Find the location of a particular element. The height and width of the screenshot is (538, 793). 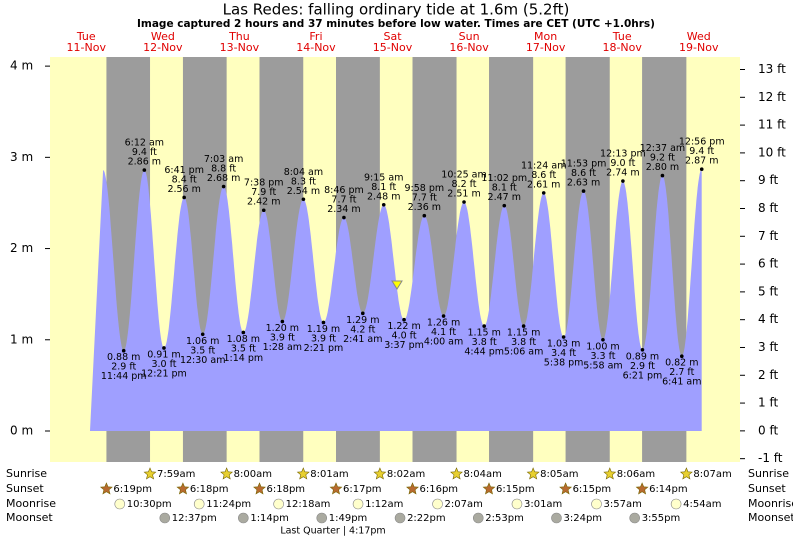

tide-label: 2.51 m is located at coordinates (463, 194).